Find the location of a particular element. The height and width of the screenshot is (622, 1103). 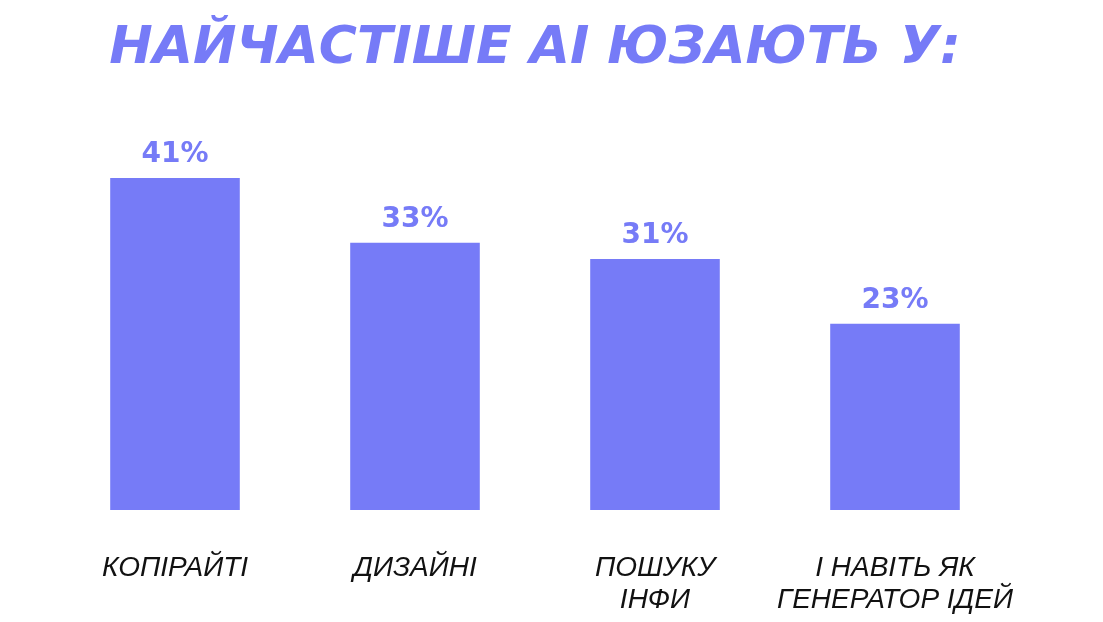

chart-title: НАЙЧАСТІШЕ АІ ЮЗАЮТЬ У: is located at coordinates (535, 45).